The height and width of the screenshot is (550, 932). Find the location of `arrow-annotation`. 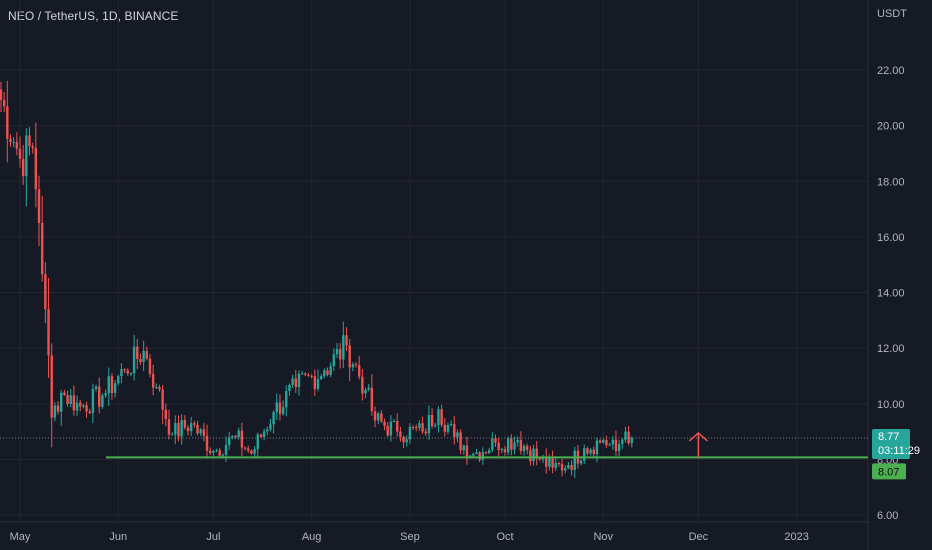

arrow-annotation is located at coordinates (698, 444).